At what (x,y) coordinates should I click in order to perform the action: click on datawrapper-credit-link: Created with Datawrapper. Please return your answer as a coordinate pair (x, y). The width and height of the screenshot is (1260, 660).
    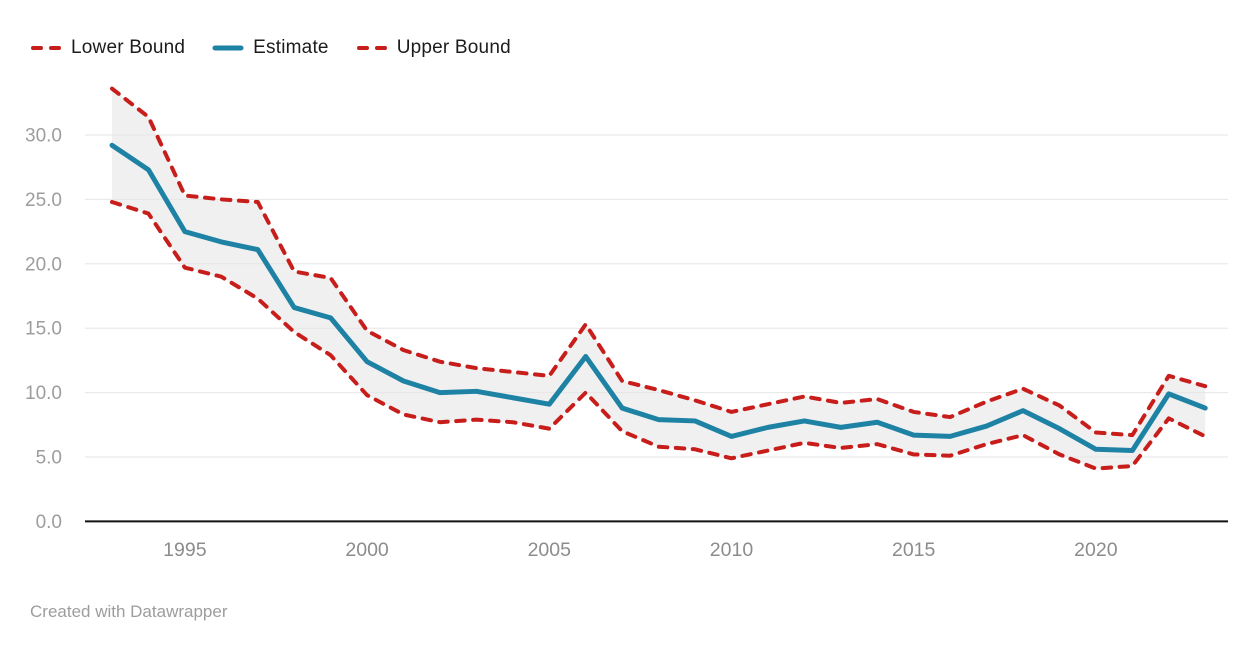
    Looking at the image, I should click on (129, 611).